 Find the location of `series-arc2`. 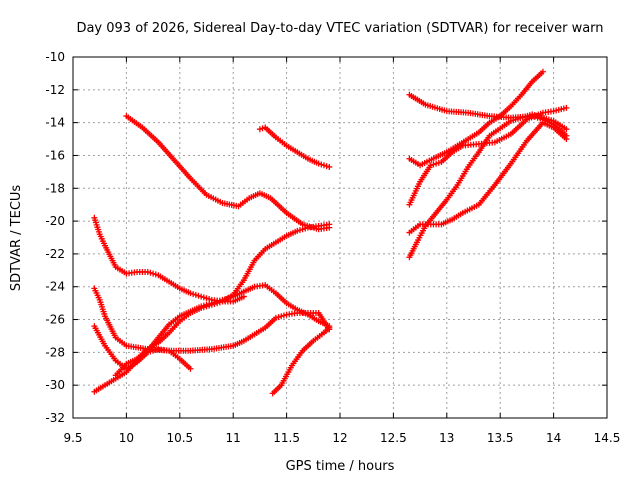

series-arc2 is located at coordinates (294, 147).